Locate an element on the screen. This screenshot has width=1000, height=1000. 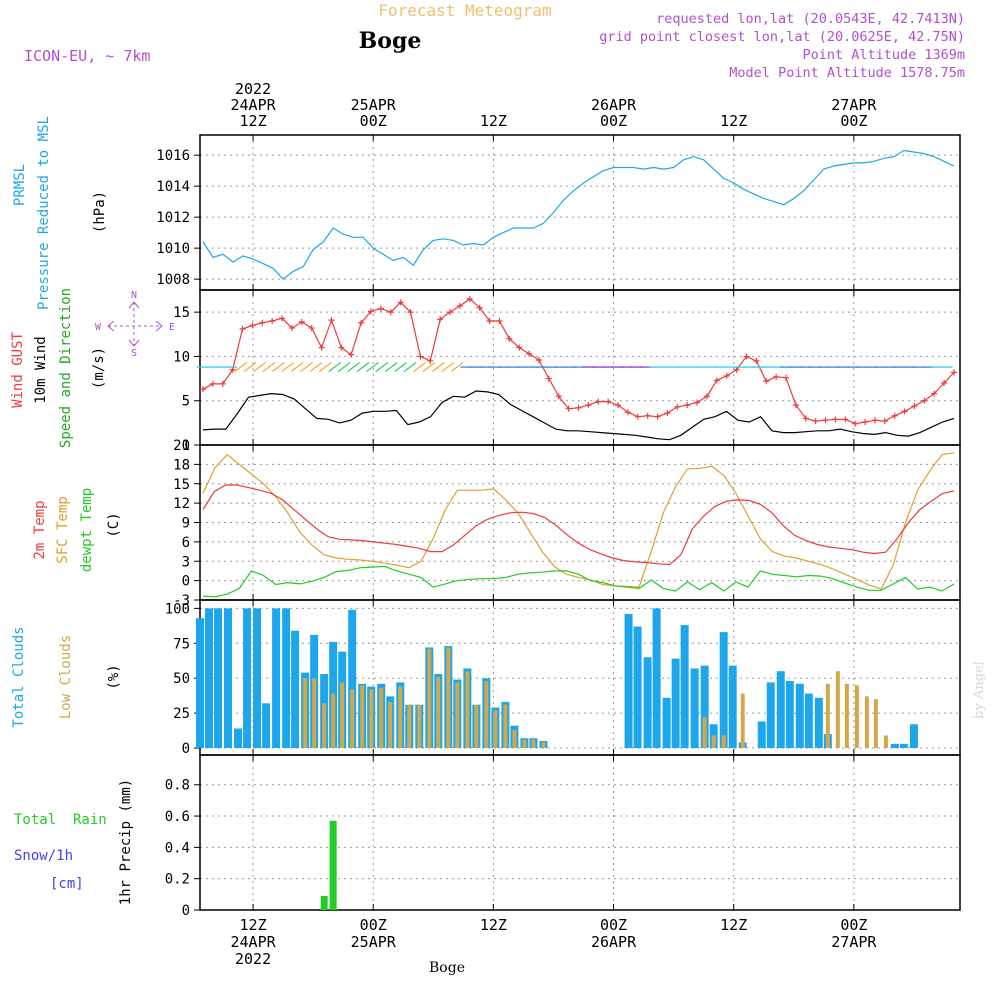
snow-label: Snow/1h is located at coordinates (43, 856).